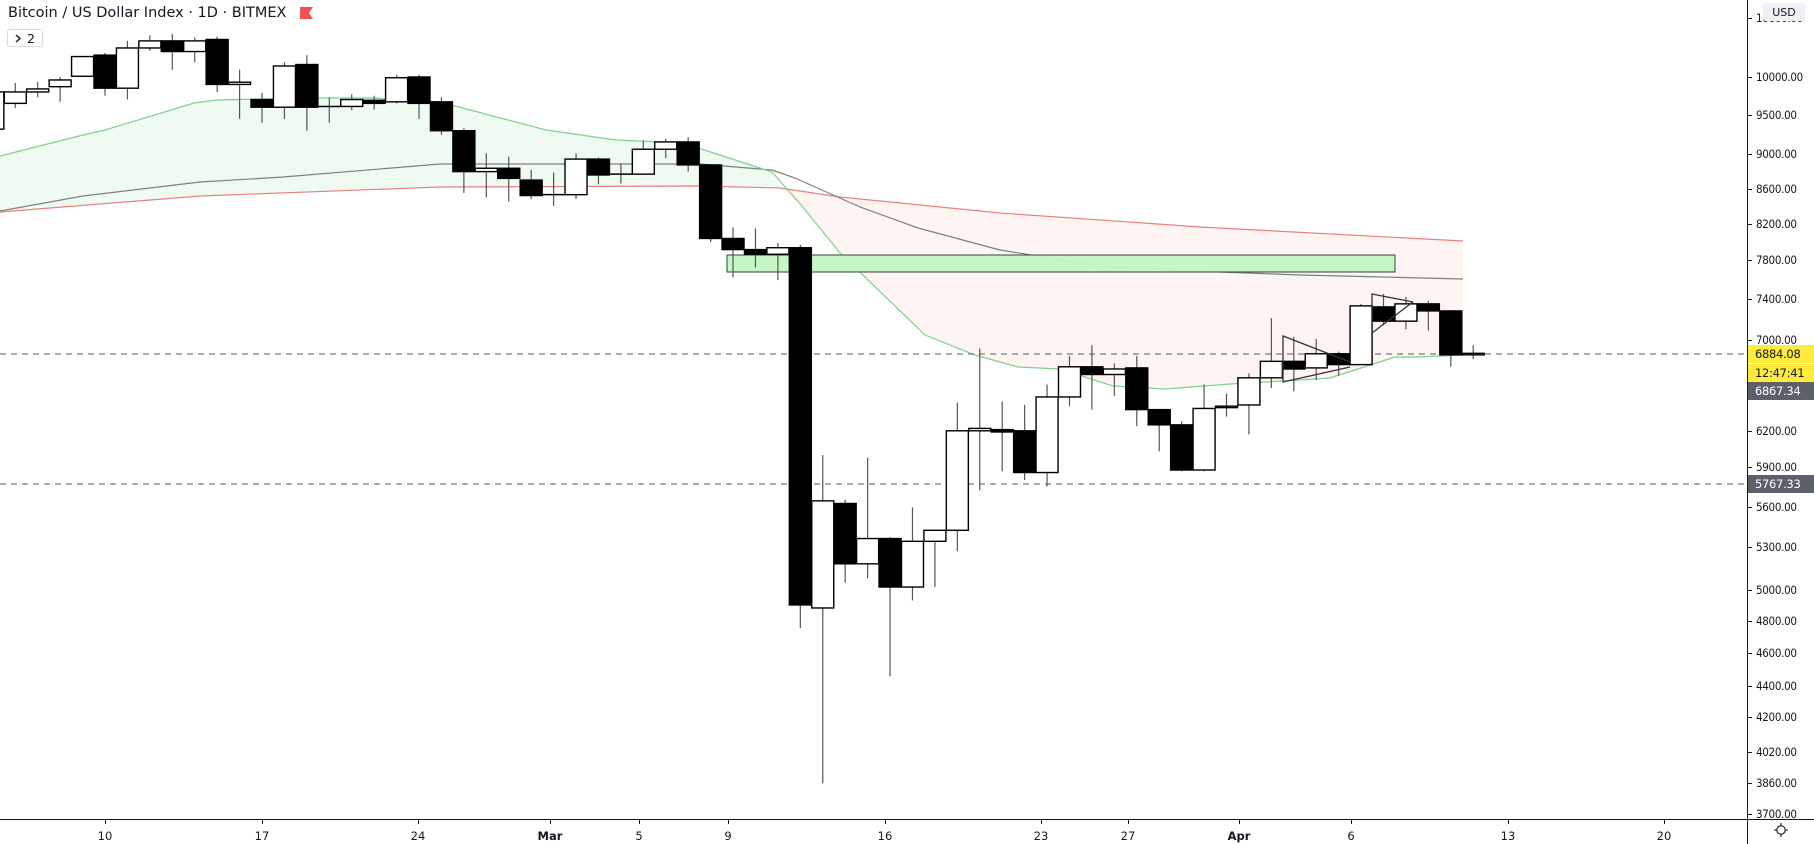 The image size is (1814, 844). Describe the element at coordinates (873, 831) in the screenshot. I see `time-scale: 10 17 24 Mar 5 9 16 23 27 Apr 6 13 20` at that location.